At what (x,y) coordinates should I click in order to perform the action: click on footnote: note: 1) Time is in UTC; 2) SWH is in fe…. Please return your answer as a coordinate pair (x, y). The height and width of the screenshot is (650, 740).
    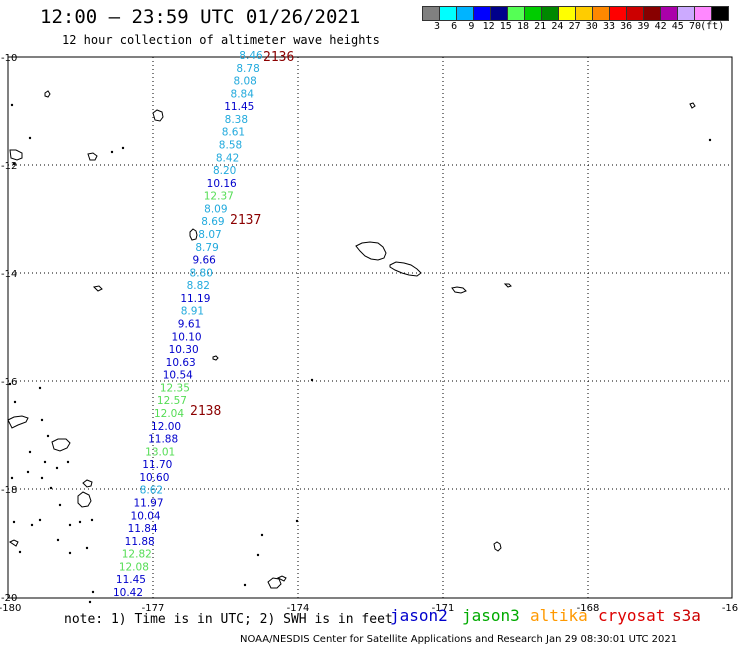
    Looking at the image, I should click on (228, 619).